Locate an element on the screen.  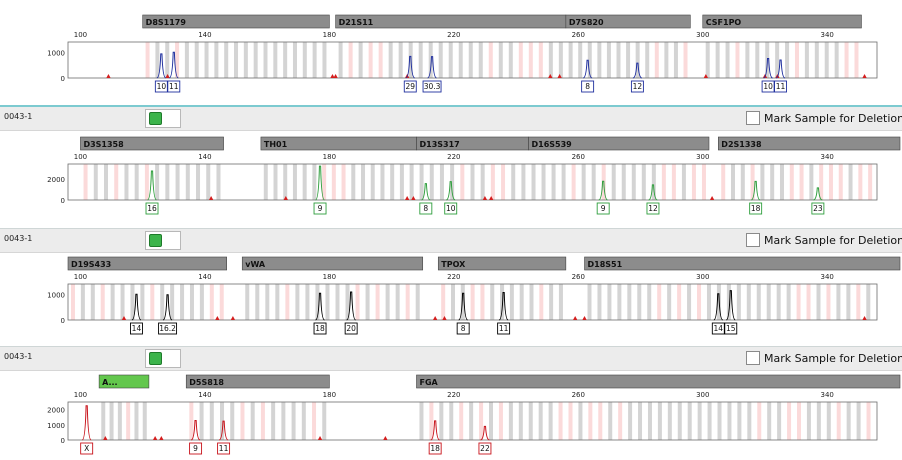
sample-label: 0043-1 is located at coordinates (18, 116).